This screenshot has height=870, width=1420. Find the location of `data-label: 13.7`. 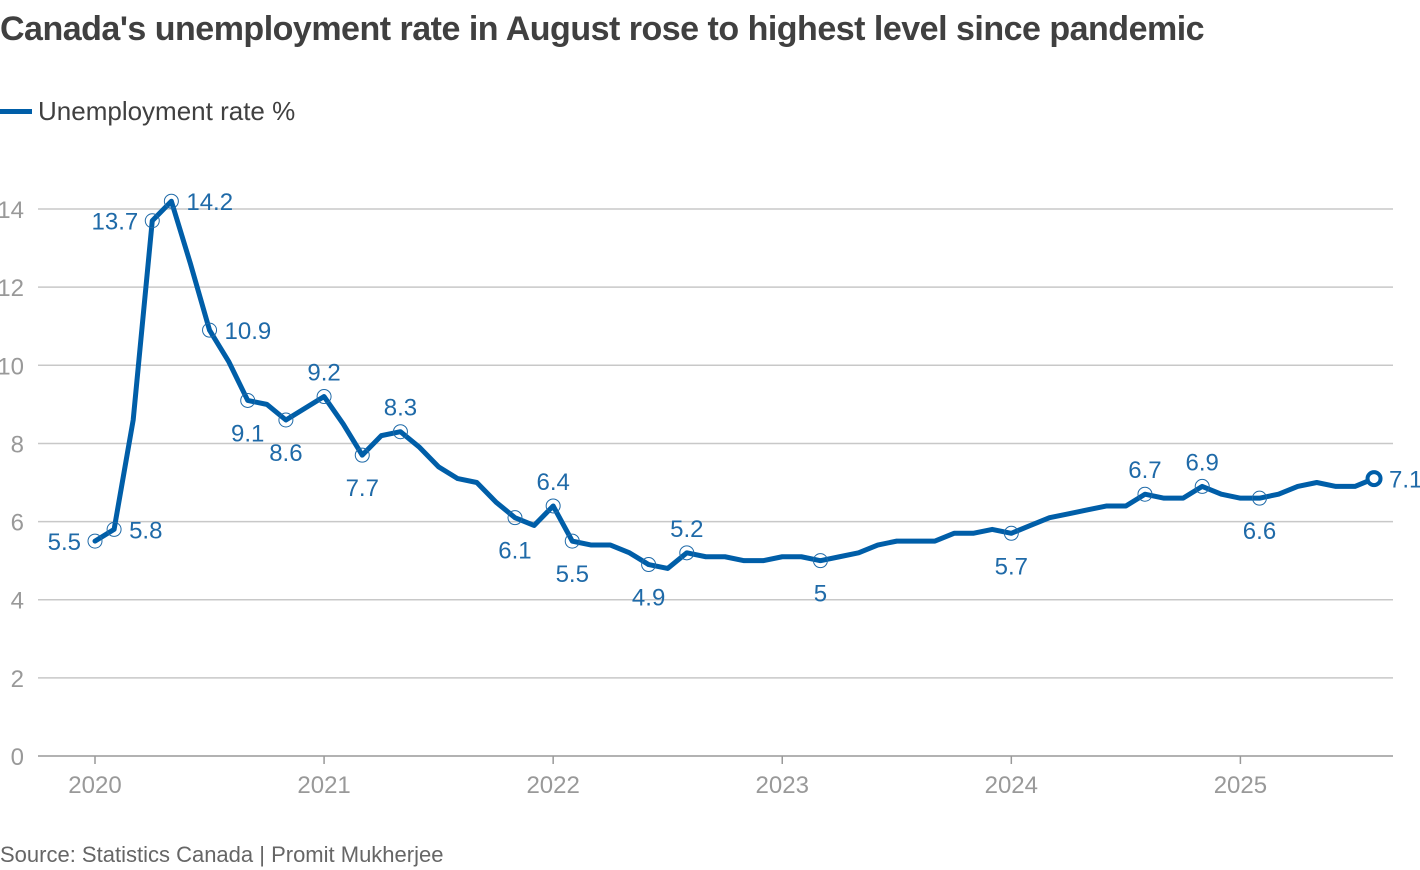

data-label: 13.7 is located at coordinates (115, 222).